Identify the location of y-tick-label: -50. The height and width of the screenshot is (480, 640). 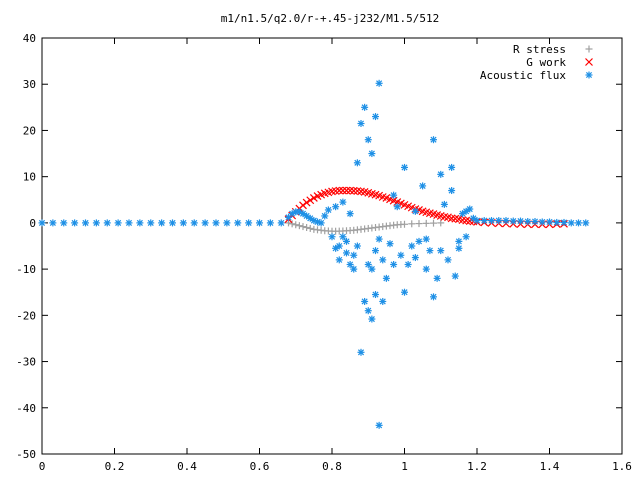
(26, 454).